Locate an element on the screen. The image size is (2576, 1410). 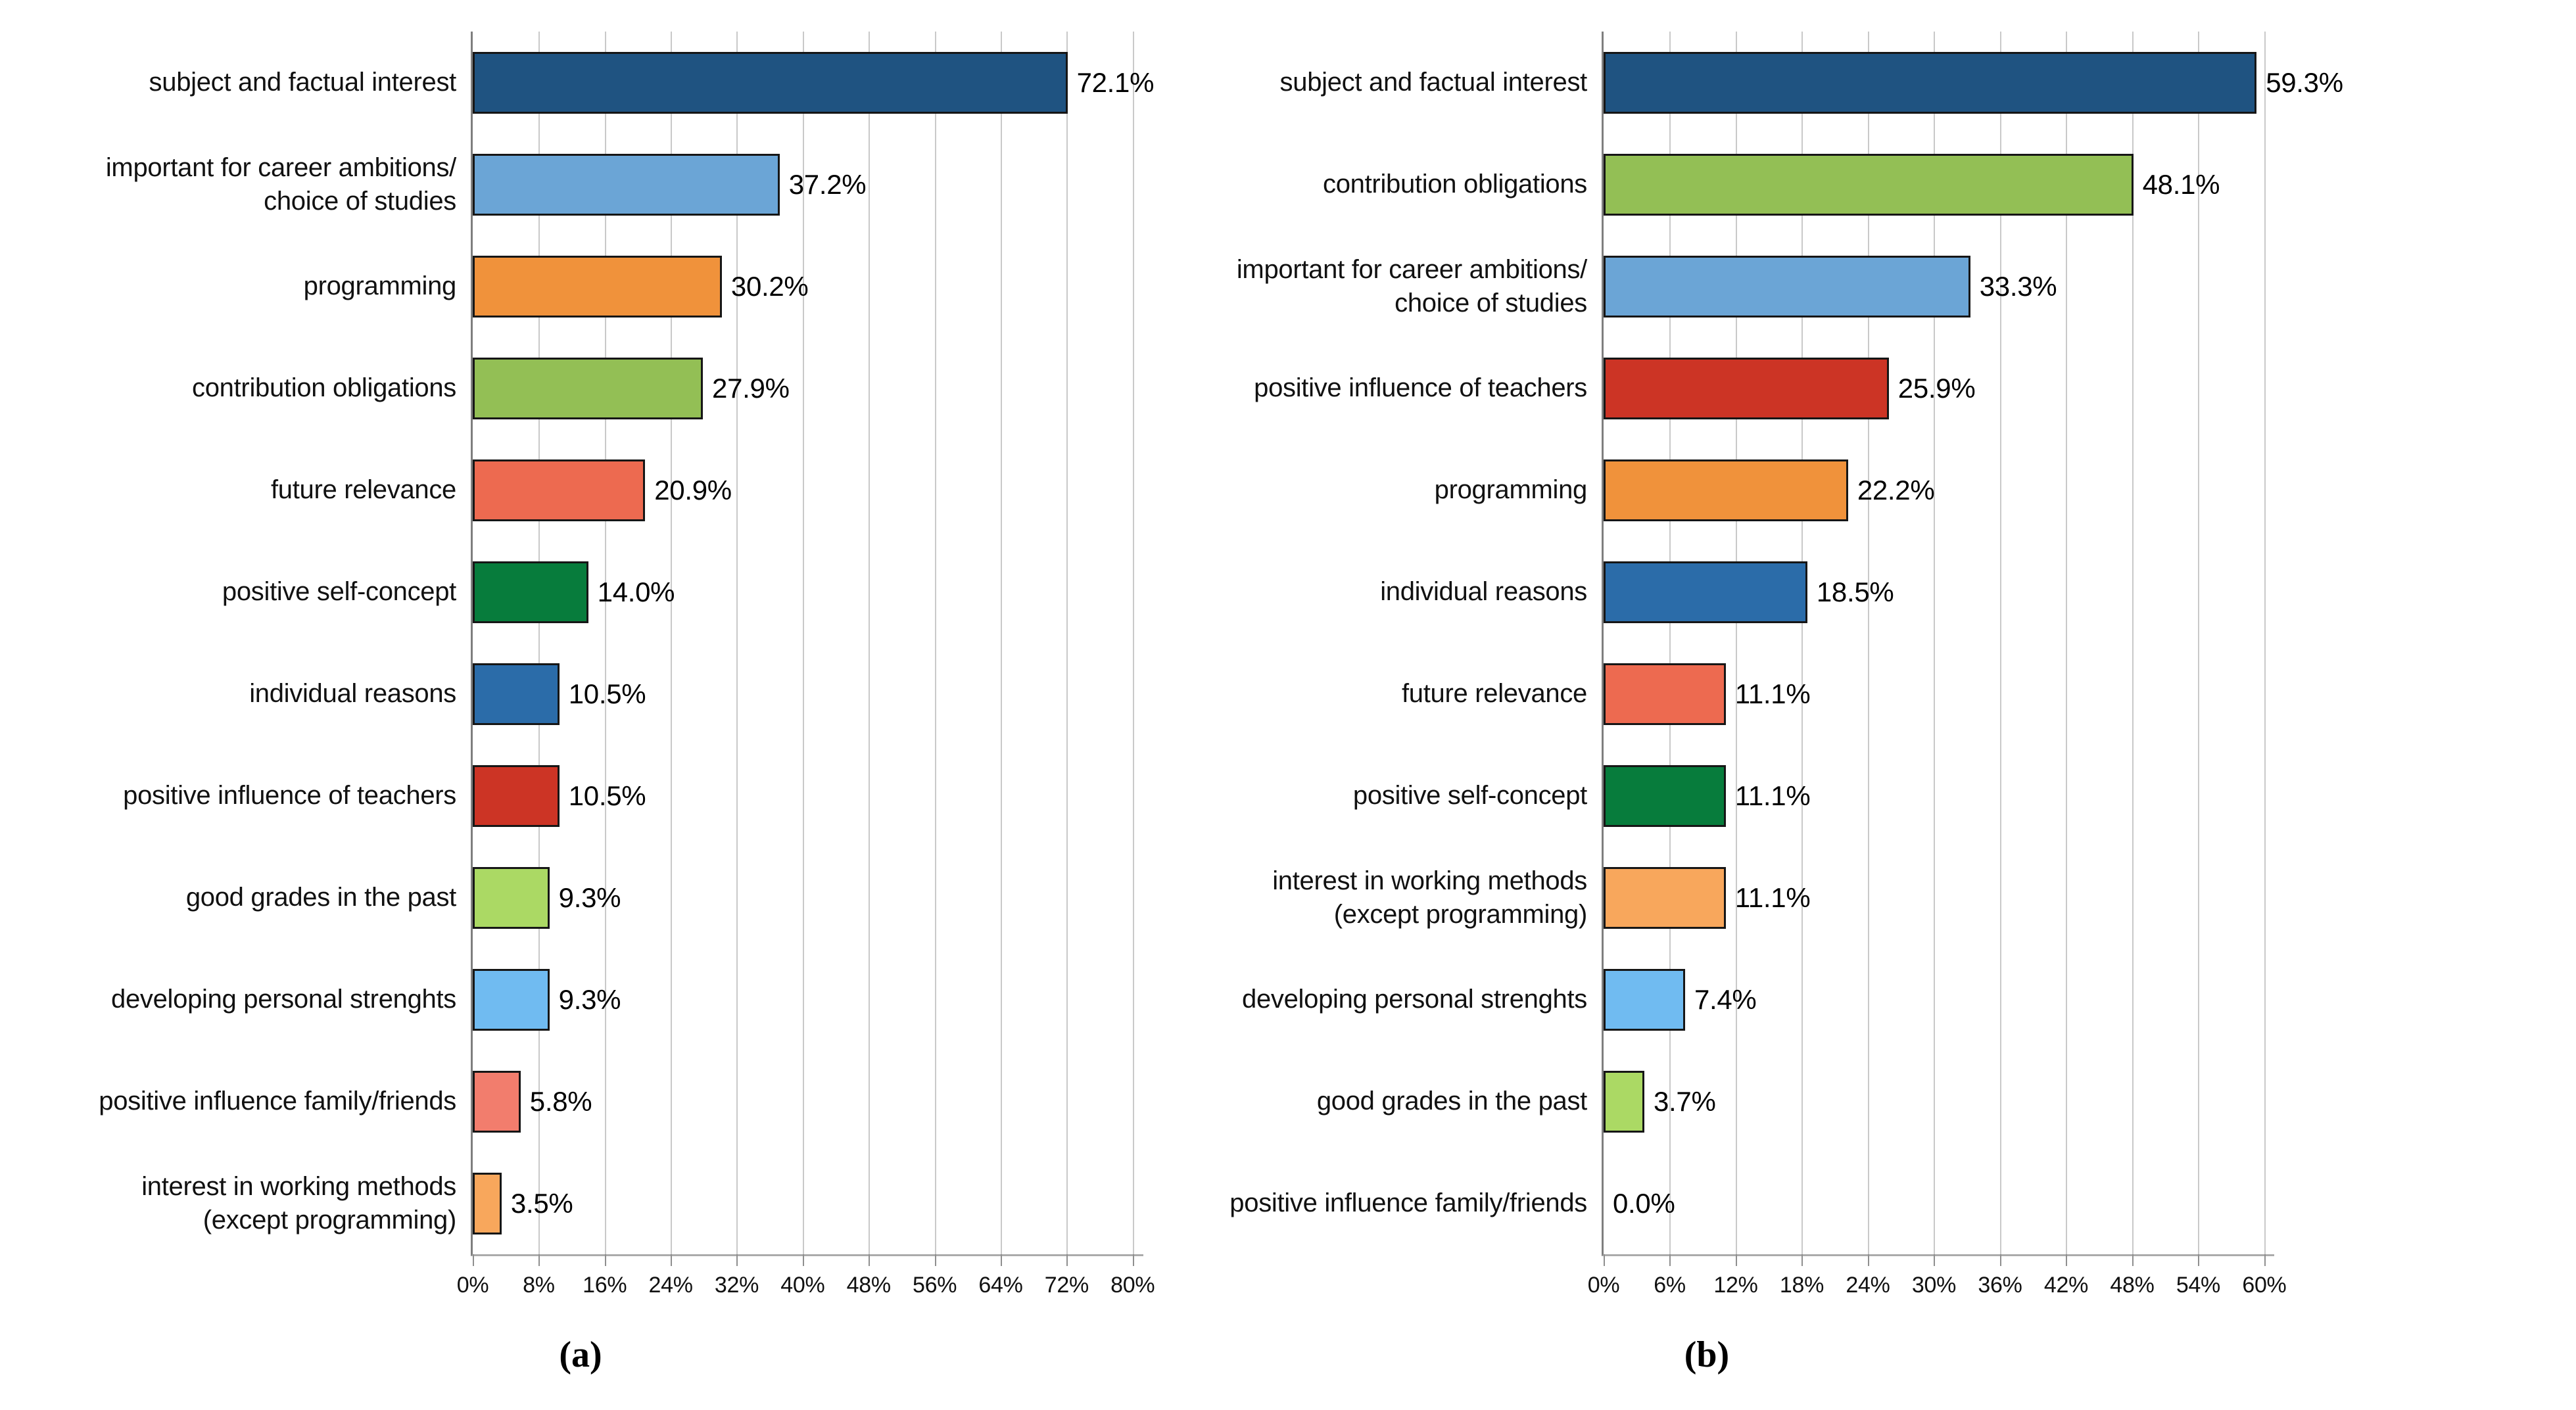
chart-row: 72.1% is located at coordinates (814, 82).